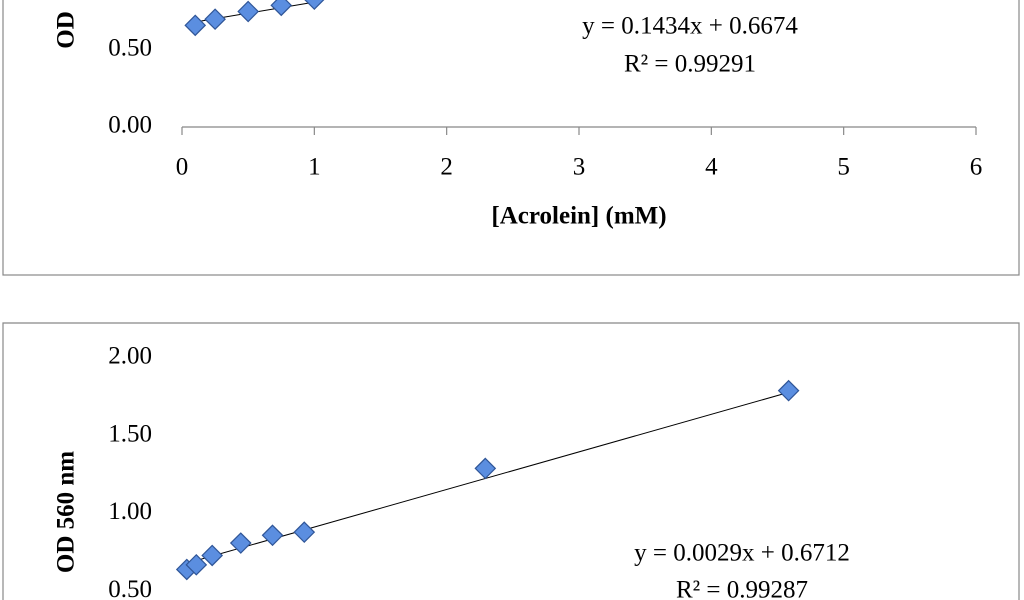 Image resolution: width=1024 pixels, height=600 pixels. What do you see at coordinates (130, 433) in the screenshot?
I see `y-tick-label: 1.50` at bounding box center [130, 433].